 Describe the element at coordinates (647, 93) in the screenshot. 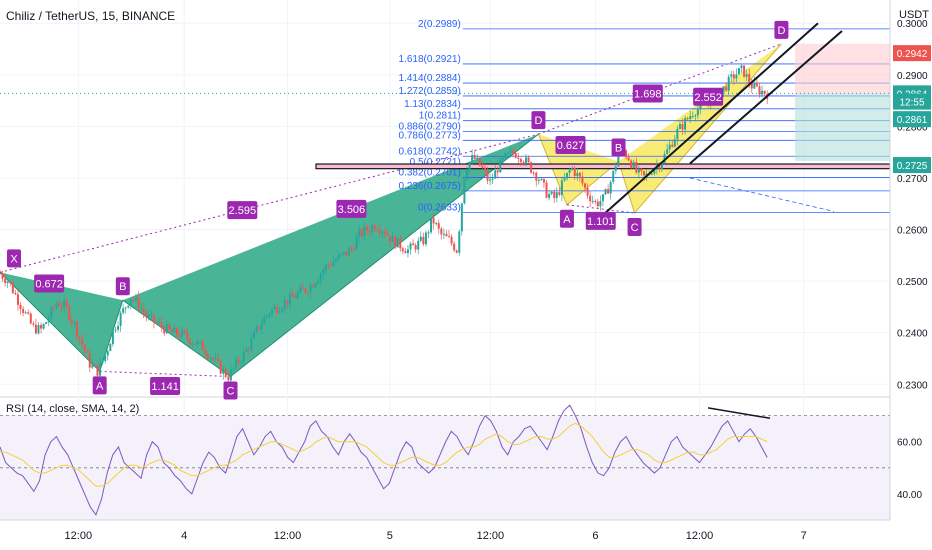

I see `pattern-1-ratio-2-box` at that location.